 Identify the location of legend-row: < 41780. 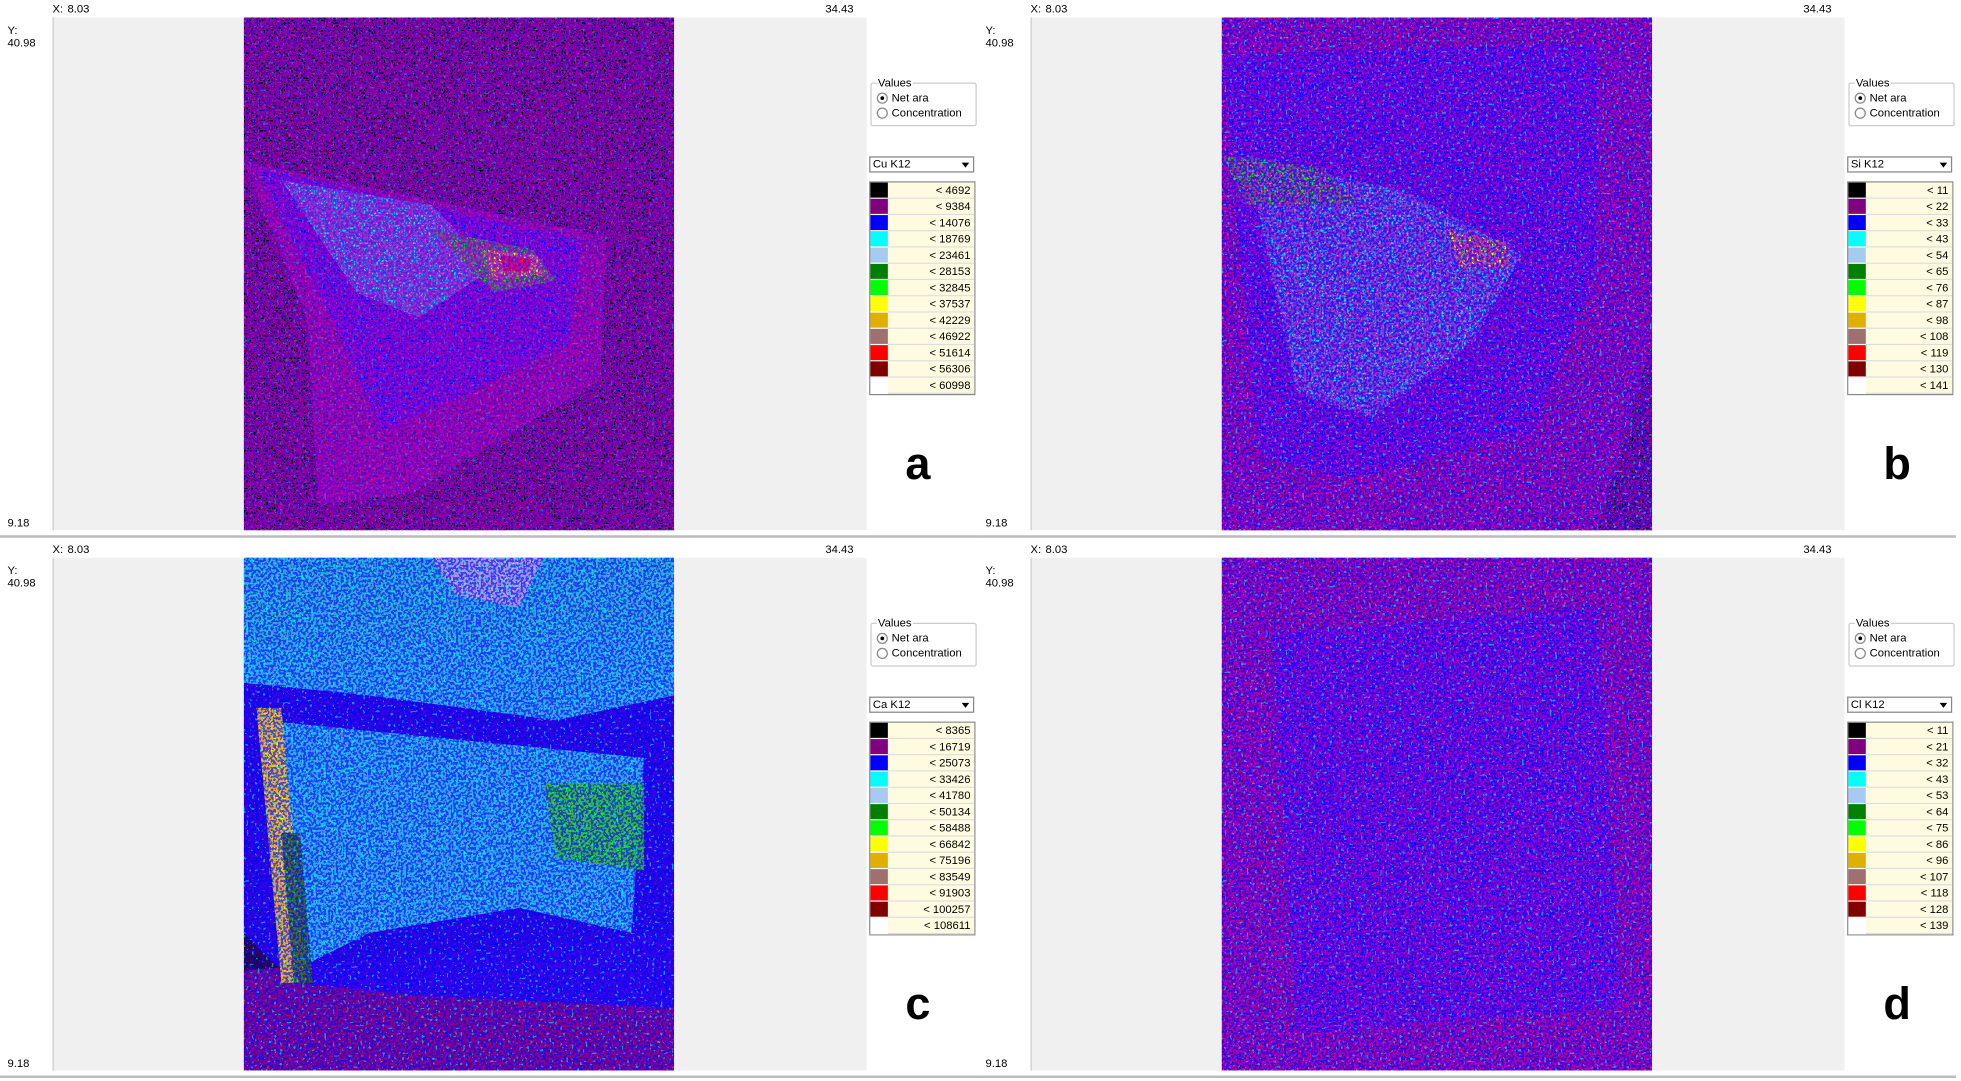
(922, 796).